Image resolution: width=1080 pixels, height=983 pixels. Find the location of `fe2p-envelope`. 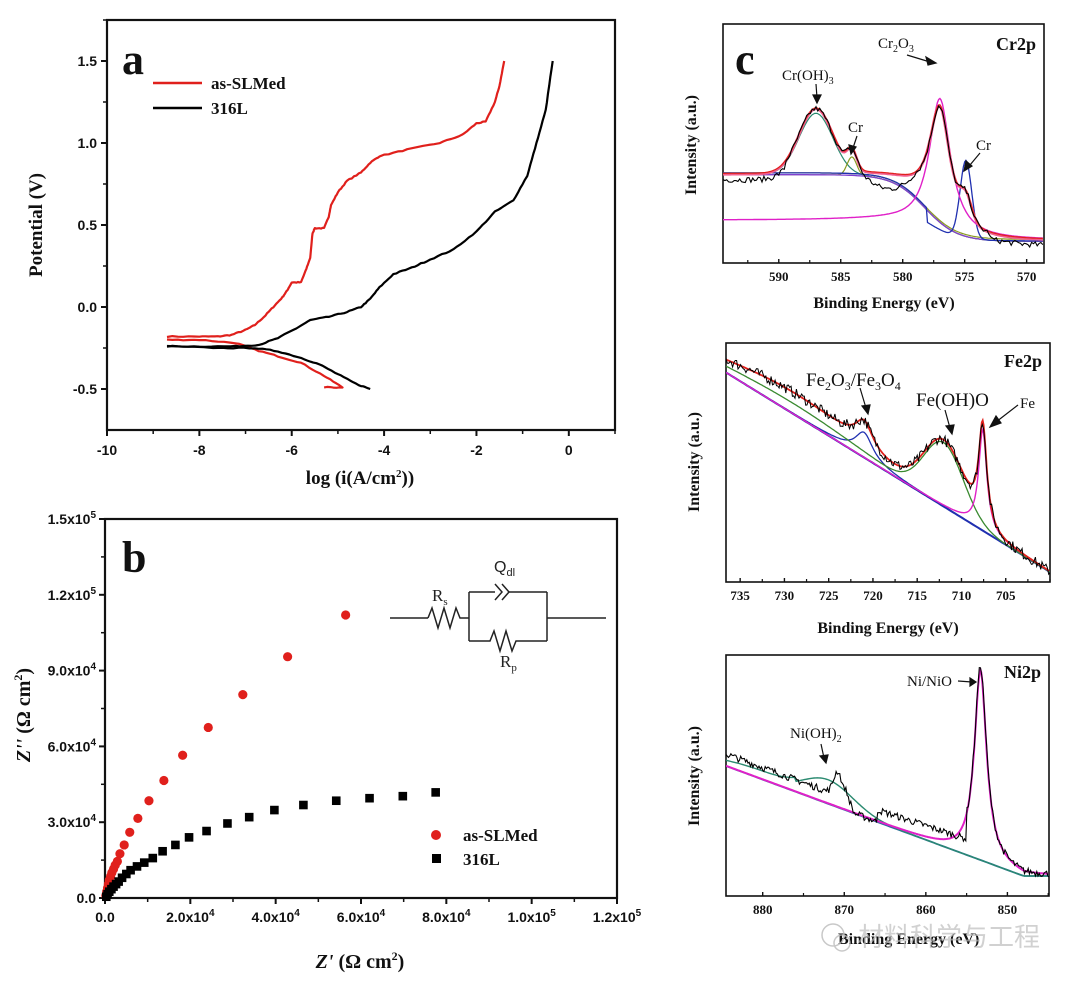

fe2p-envelope is located at coordinates (888, 465).